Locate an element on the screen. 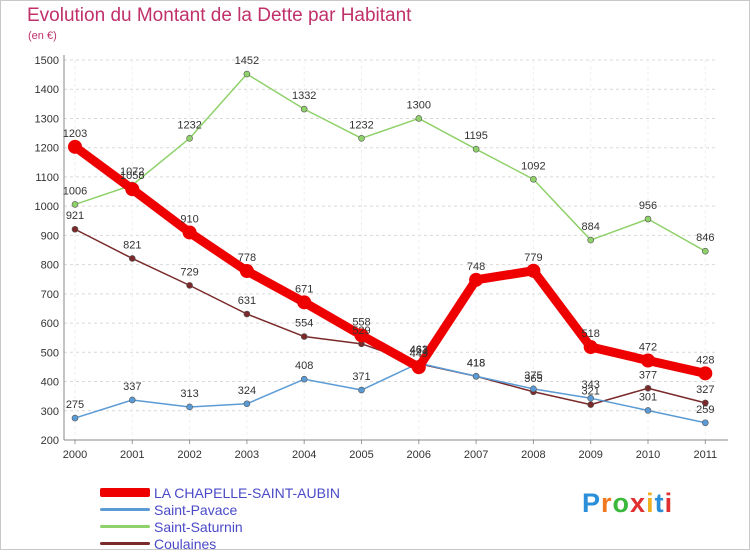 The height and width of the screenshot is (552, 750). data-label: 418 is located at coordinates (476, 363).